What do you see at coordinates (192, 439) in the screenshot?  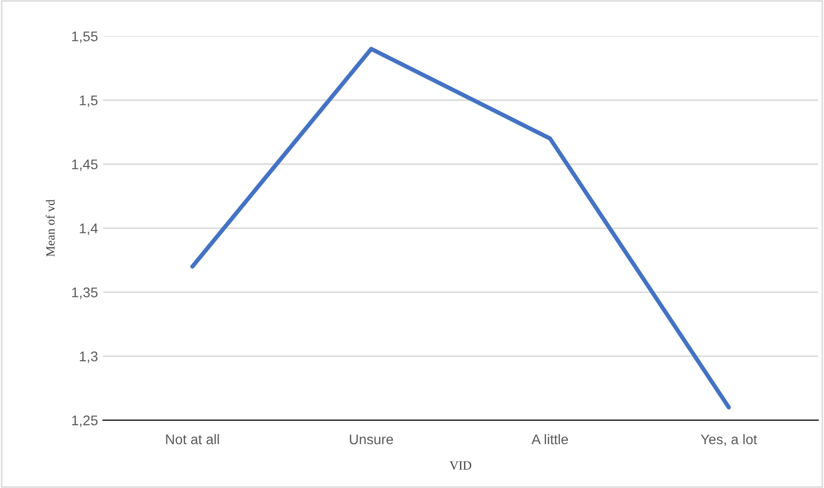 I see `x-tick-label: Not at all` at bounding box center [192, 439].